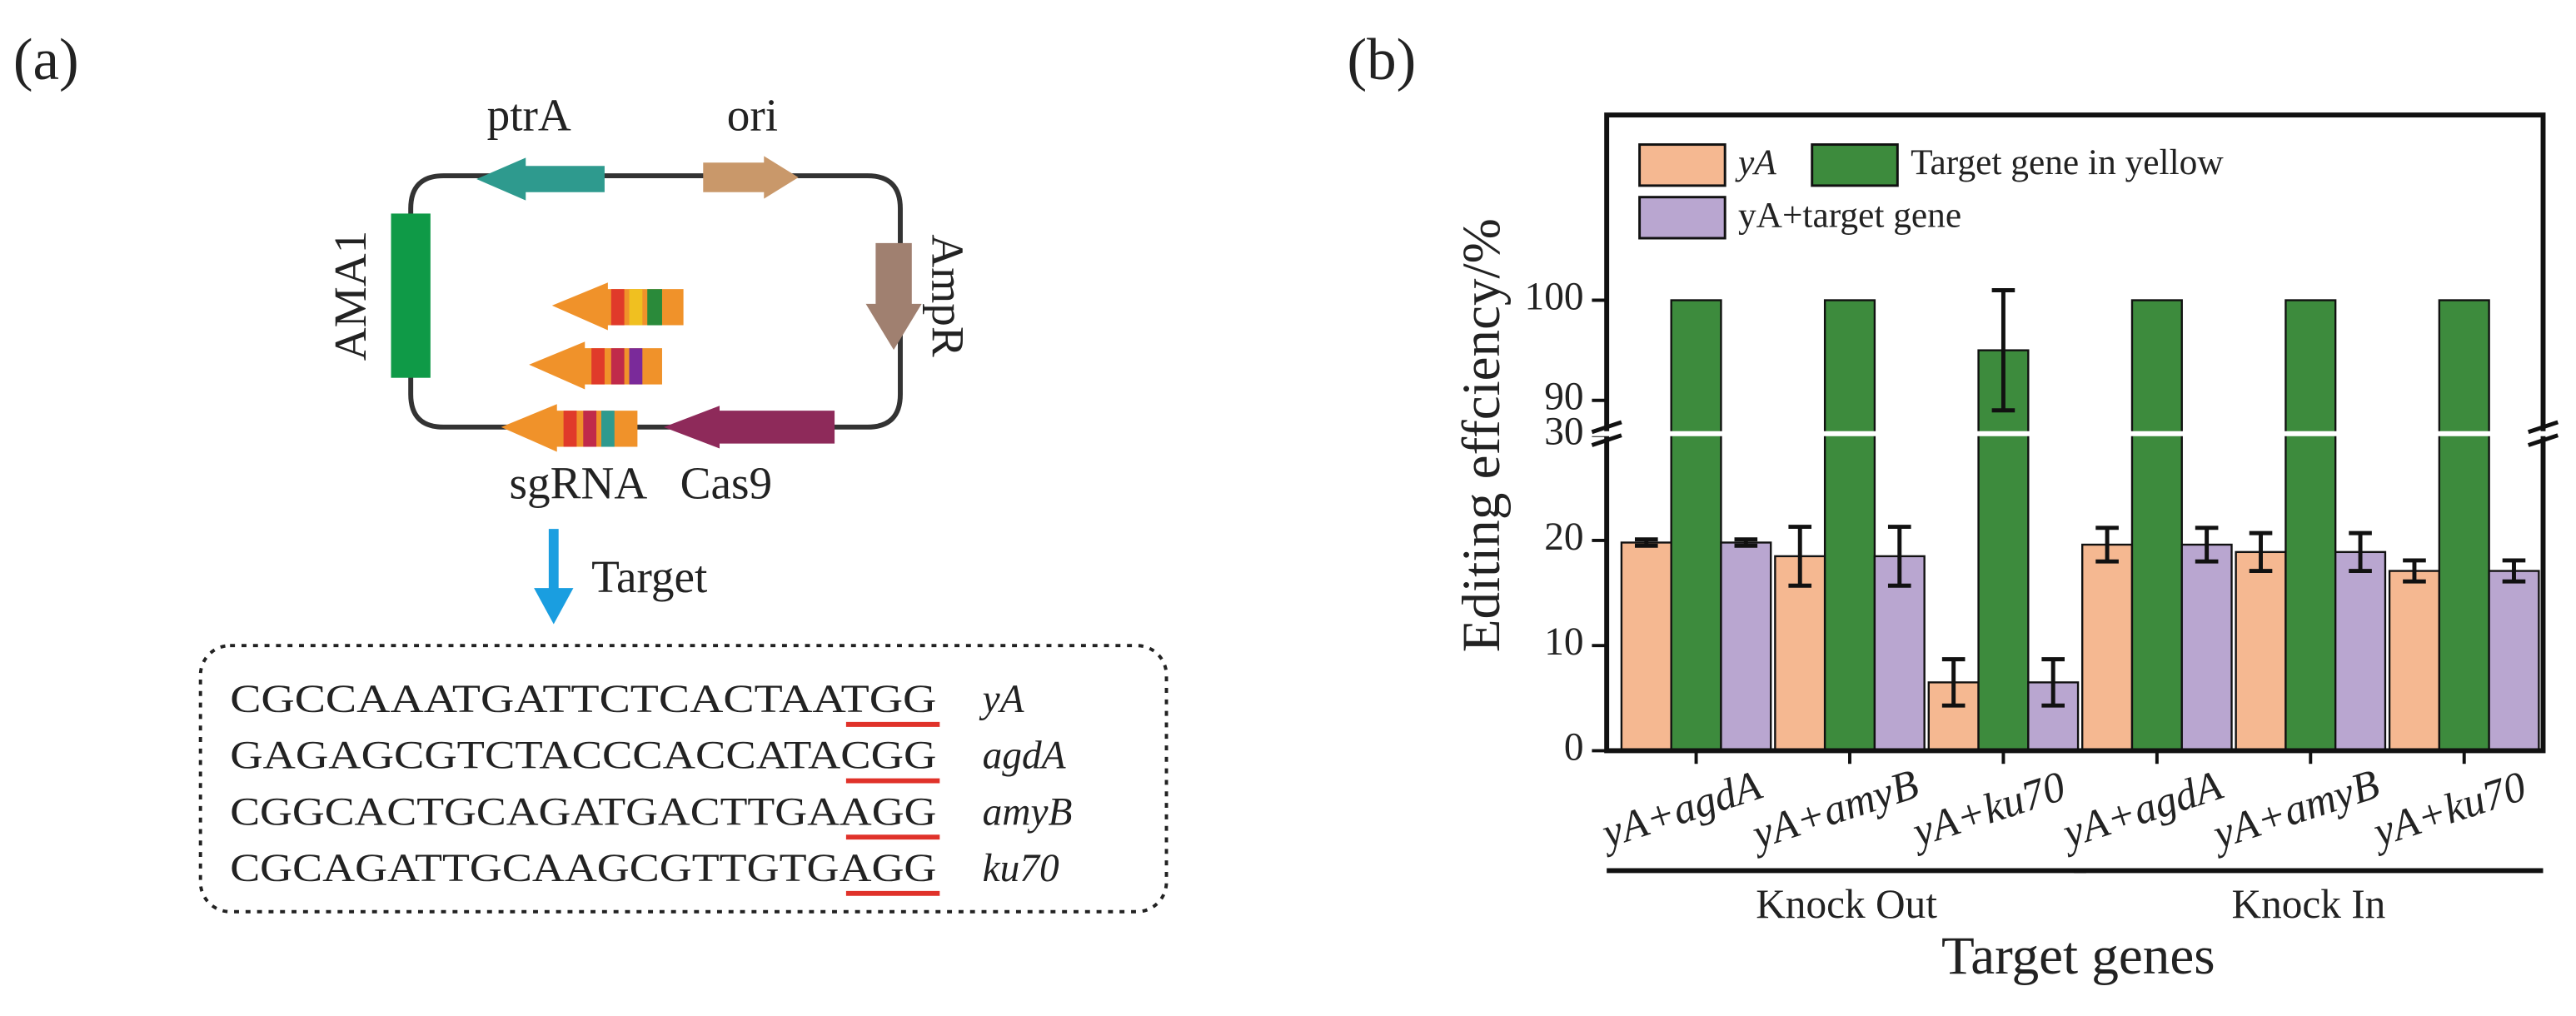  I want to click on legend-label: yA, so click(1756, 162).